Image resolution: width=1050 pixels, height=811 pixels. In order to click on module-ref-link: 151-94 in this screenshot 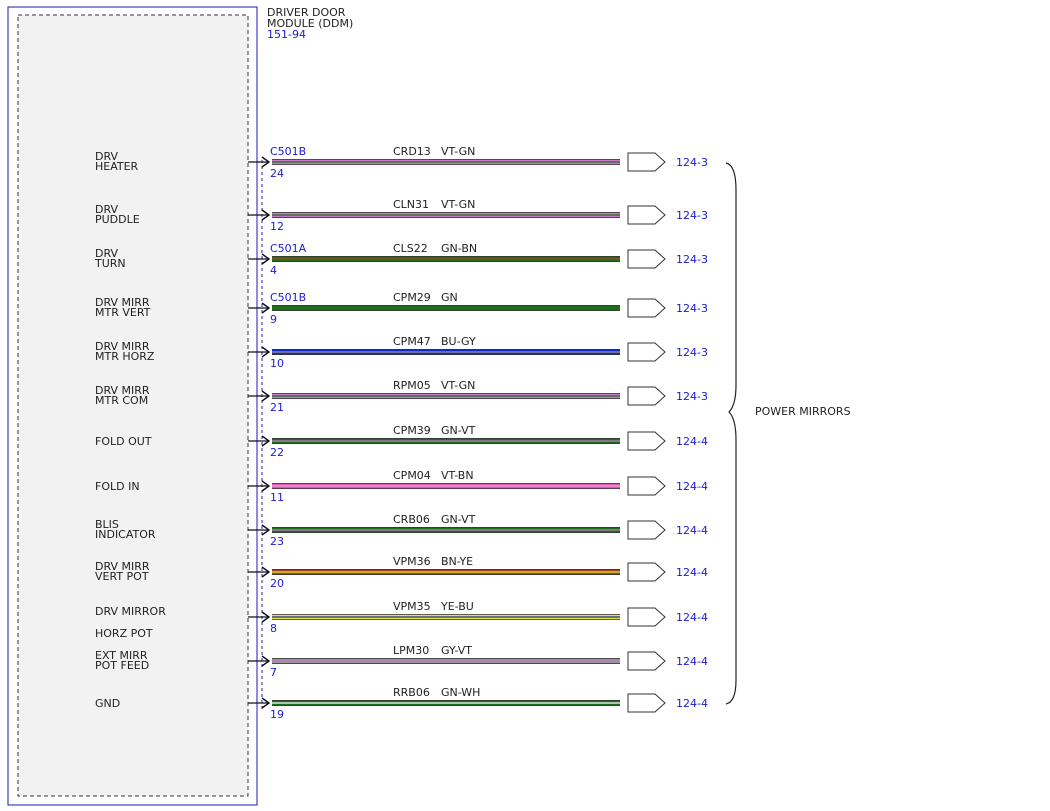, I will do `click(286, 34)`.